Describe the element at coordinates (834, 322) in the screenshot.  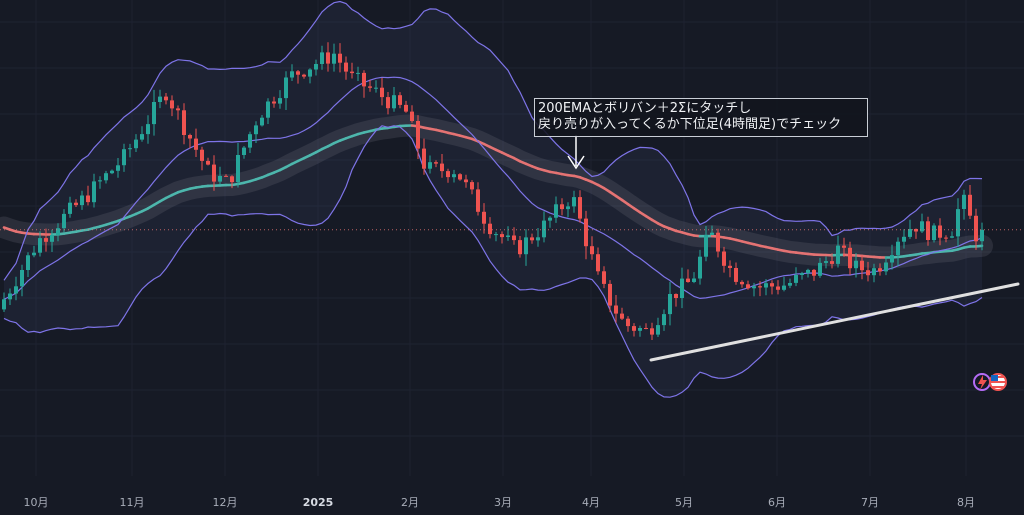
I see `support-trendline-line` at that location.